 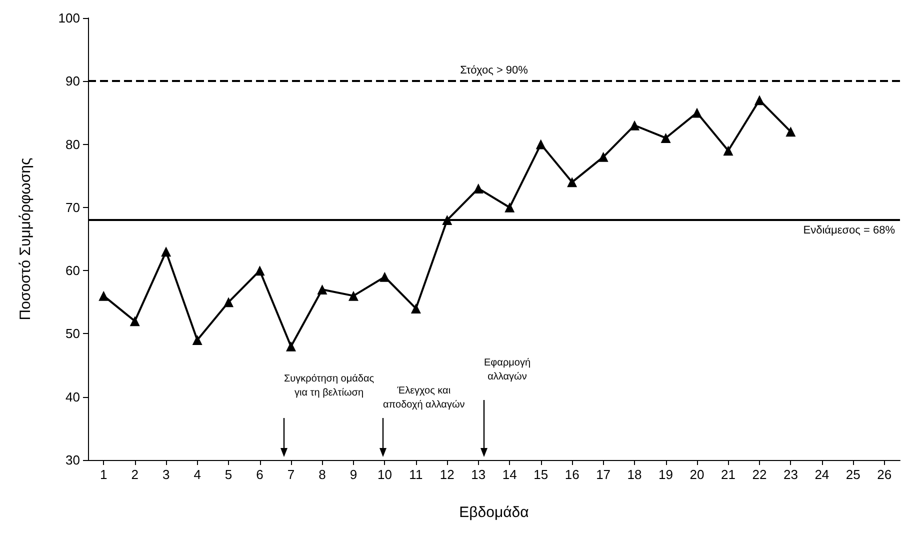 What do you see at coordinates (134, 474) in the screenshot?
I see `x-tick-label: 2` at bounding box center [134, 474].